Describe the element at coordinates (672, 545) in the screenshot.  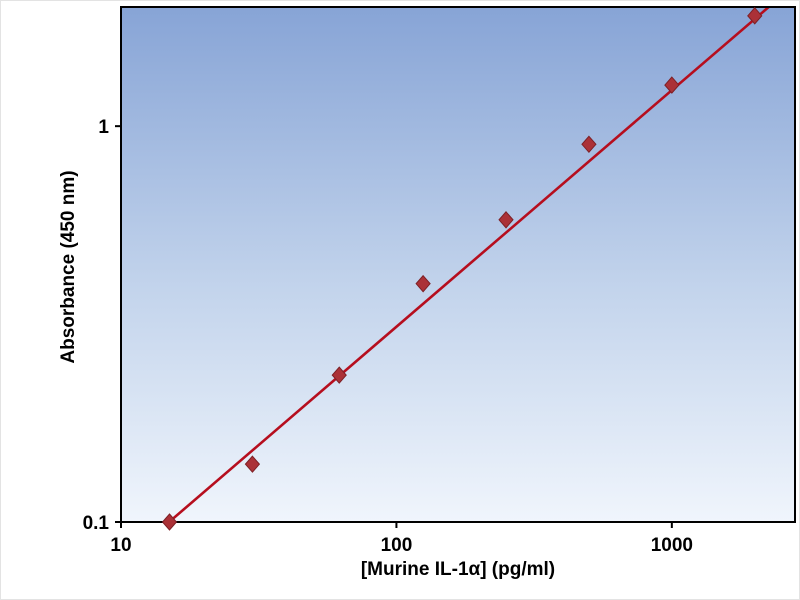
I see `x-tick-label: 1000` at that location.